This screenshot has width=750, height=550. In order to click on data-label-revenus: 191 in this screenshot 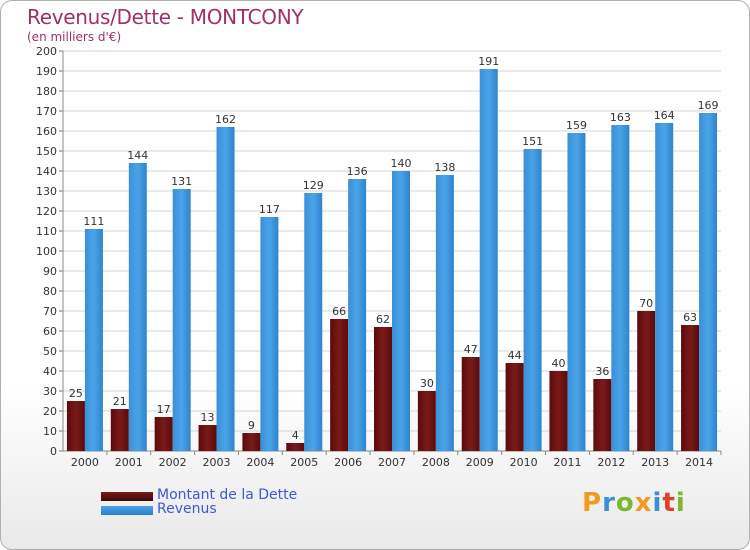, I will do `click(488, 61)`.